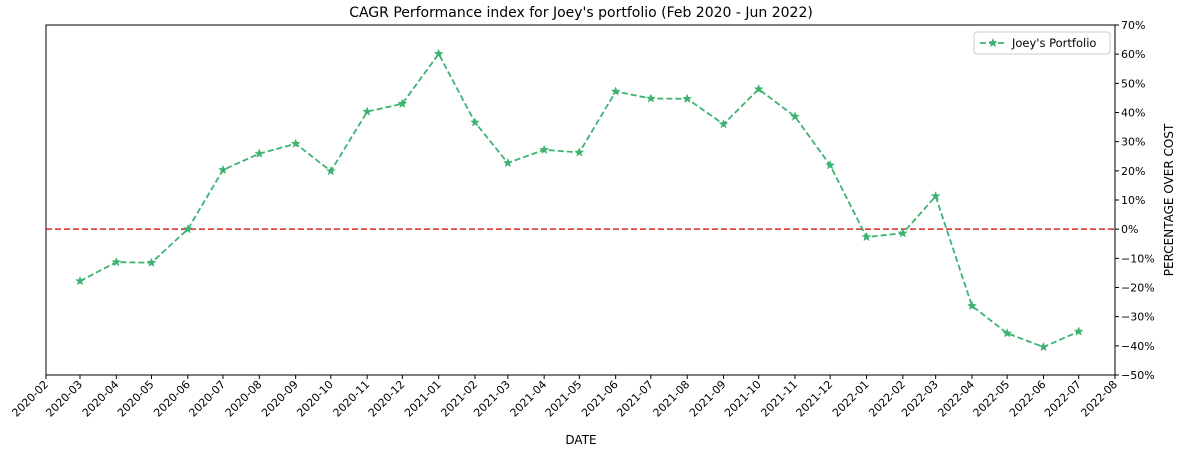 This screenshot has width=1181, height=453. I want to click on x-tick-label: 2022-01, so click(851, 399).